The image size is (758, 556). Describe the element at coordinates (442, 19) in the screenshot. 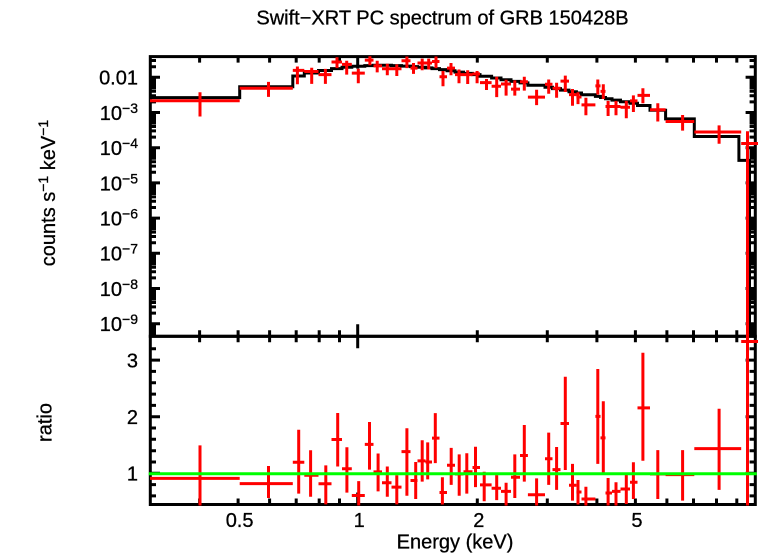

I see `svg-text:Swift−XRT PC spectrum of GRB 1: Swift−XRT PC spectrum of GRB 150428B` at that location.